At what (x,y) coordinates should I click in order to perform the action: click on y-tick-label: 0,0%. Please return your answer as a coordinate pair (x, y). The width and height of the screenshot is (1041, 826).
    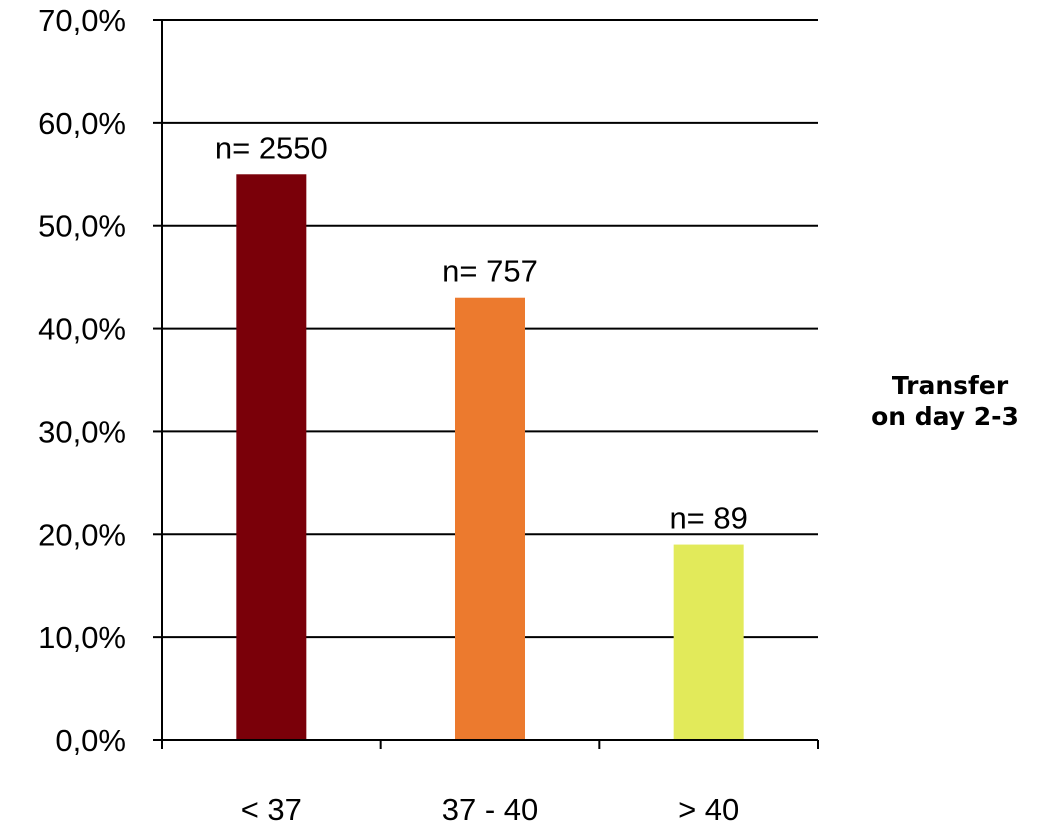
    Looking at the image, I should click on (90, 740).